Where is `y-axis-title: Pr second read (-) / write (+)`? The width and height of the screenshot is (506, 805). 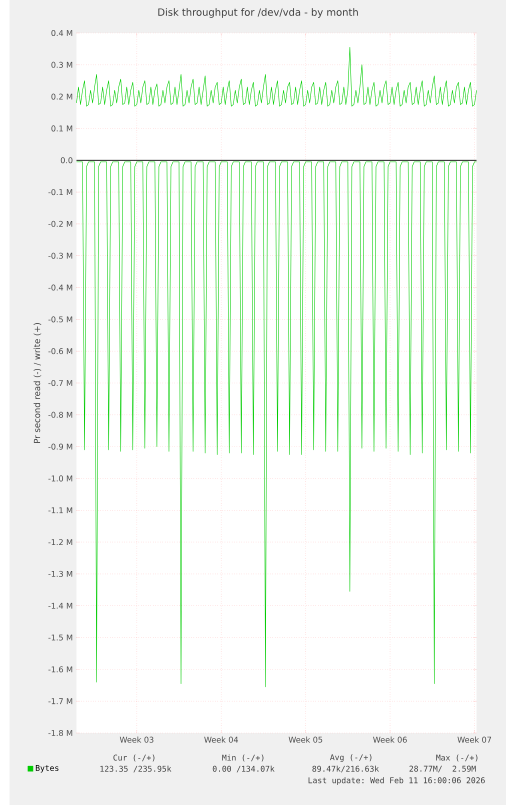
y-axis-title: Pr second read (-) / write (+) is located at coordinates (37, 383).